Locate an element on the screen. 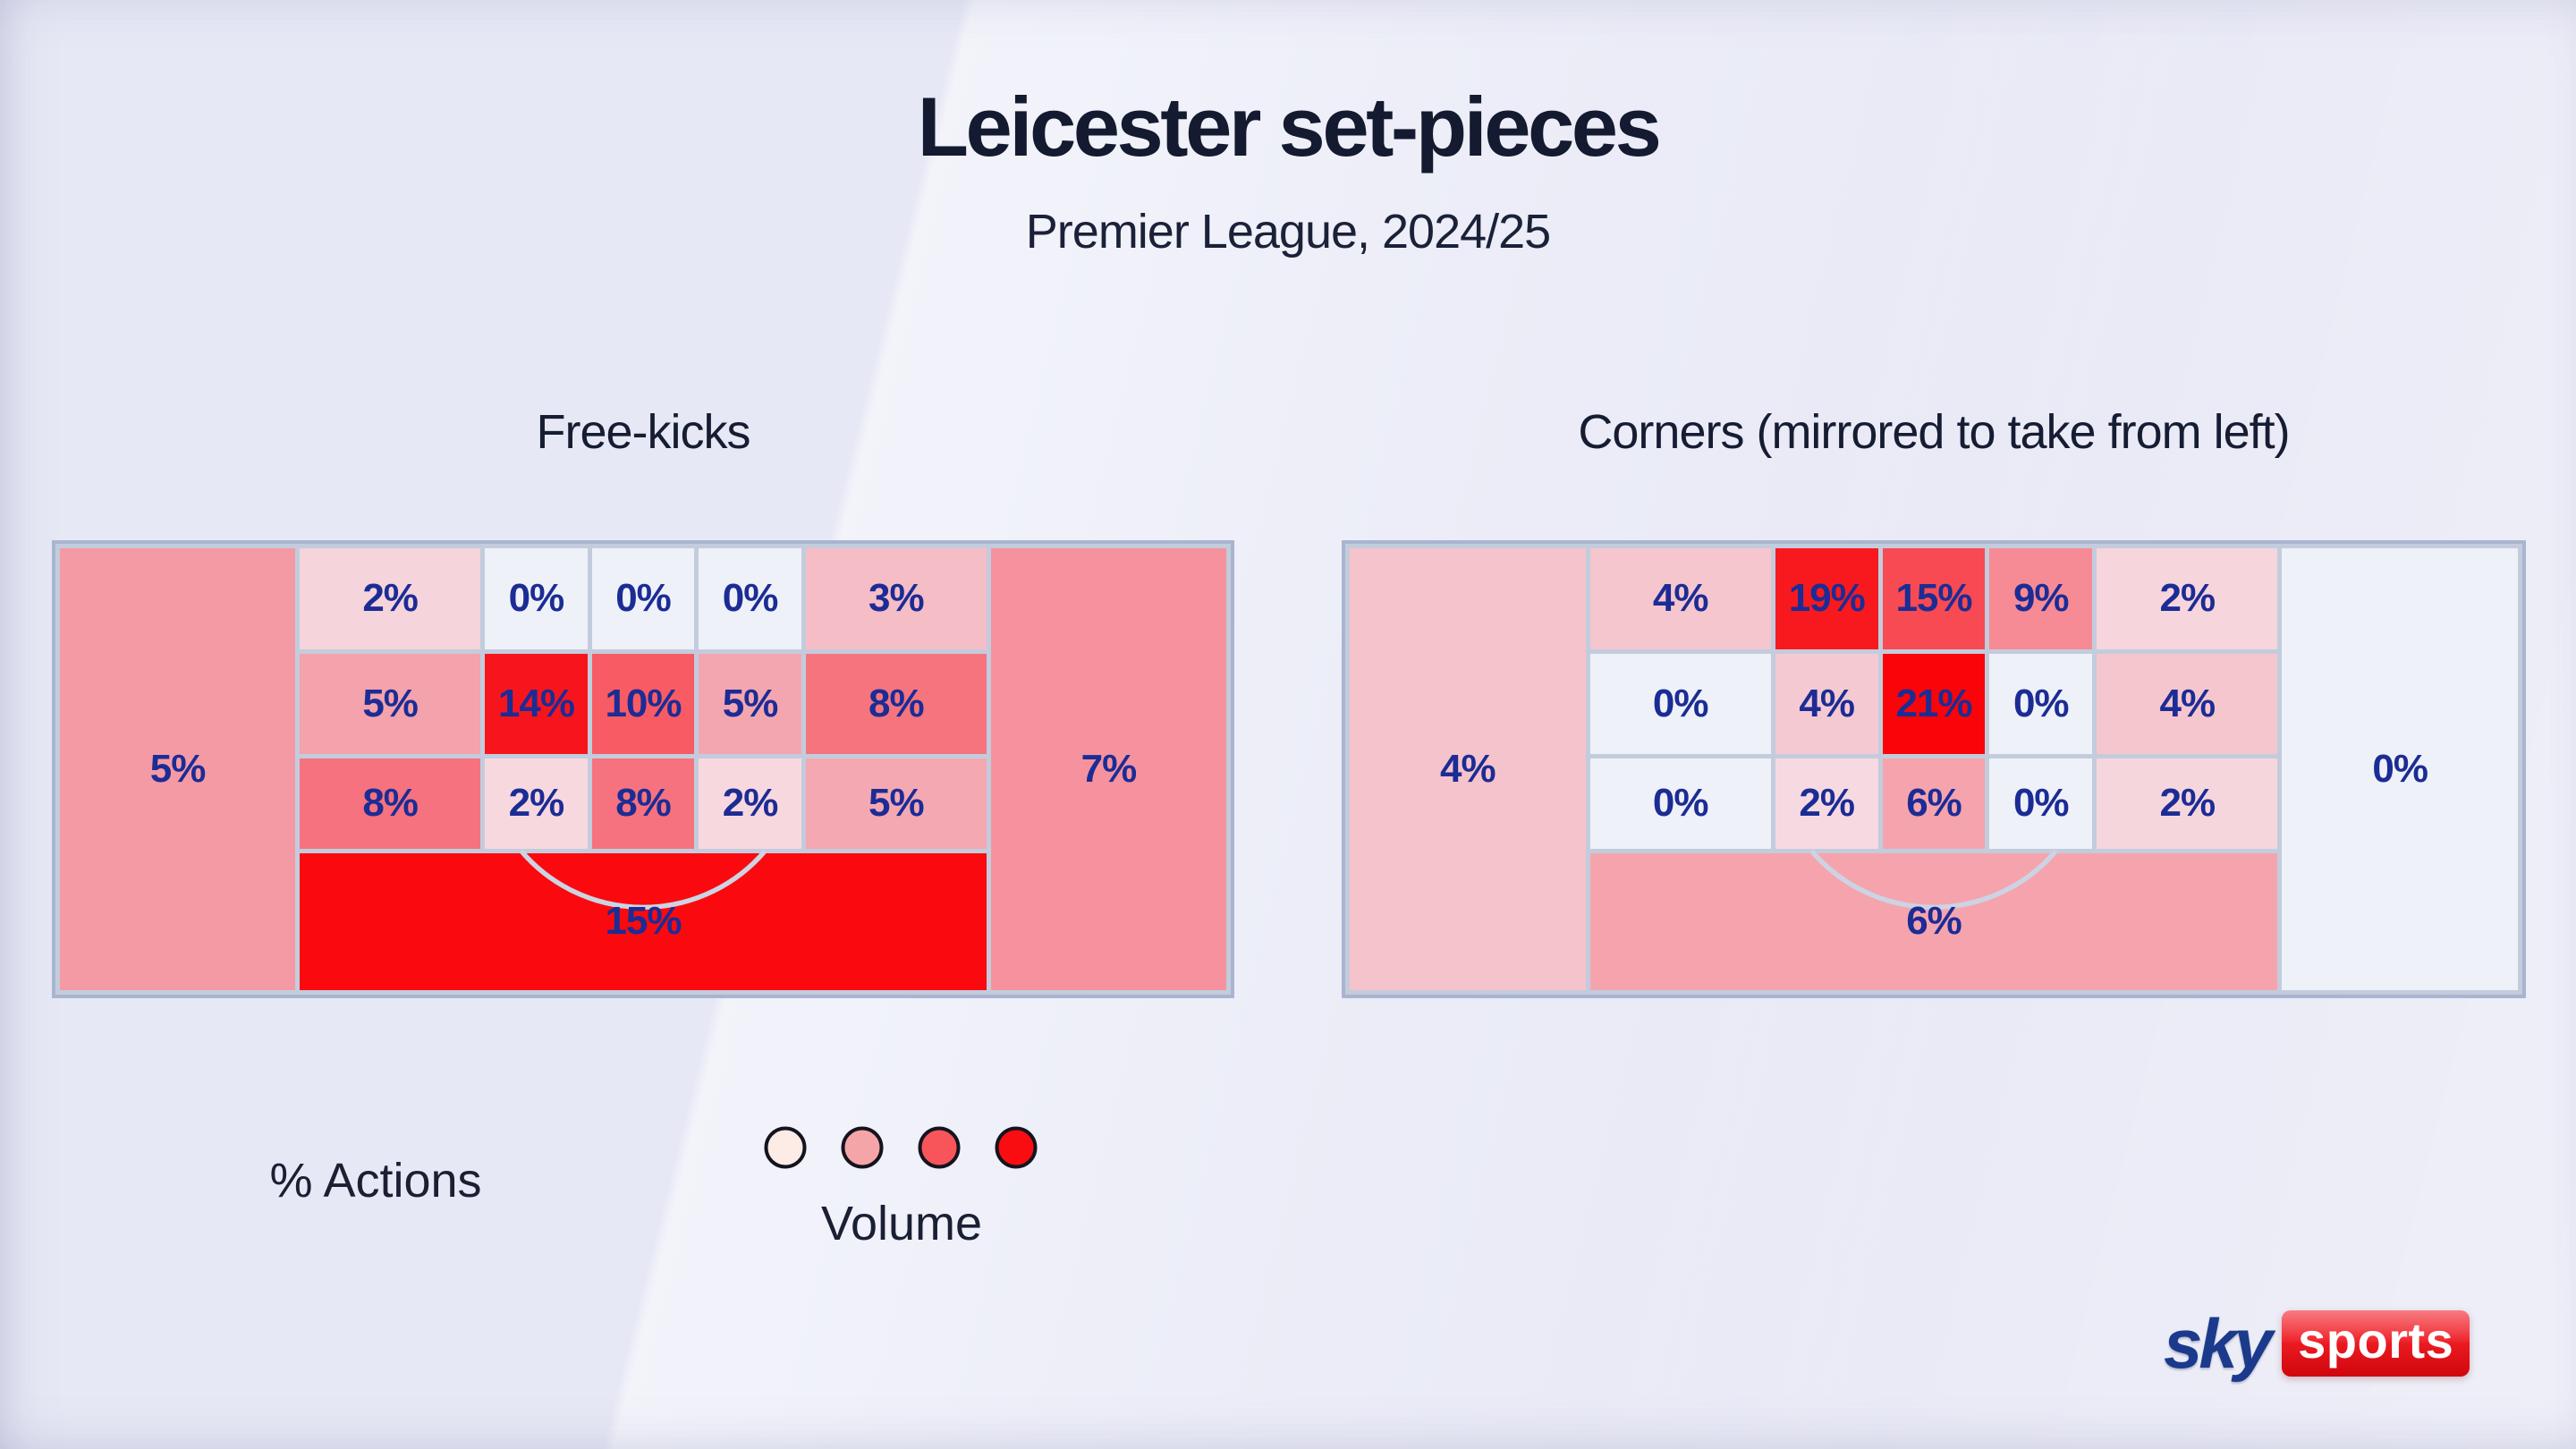  box-zone-r3c1-value: 0% is located at coordinates (1680, 803).